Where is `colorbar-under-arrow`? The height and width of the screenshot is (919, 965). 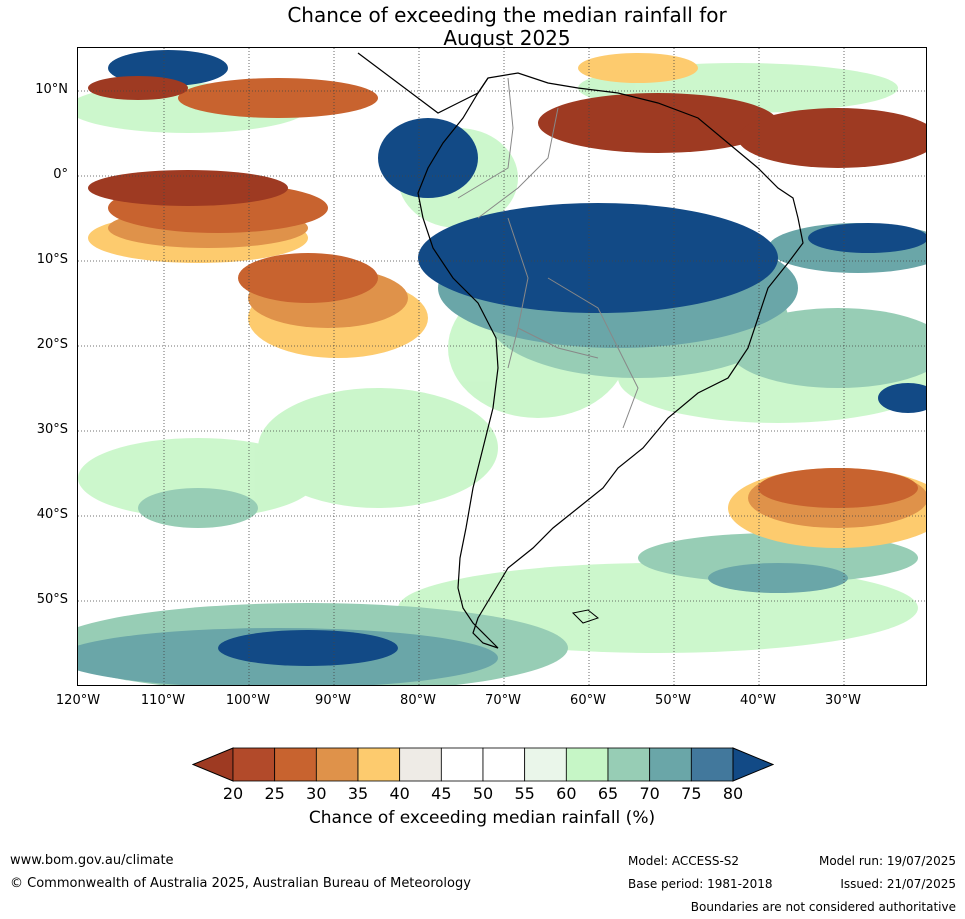
colorbar-under-arrow is located at coordinates (213, 764).